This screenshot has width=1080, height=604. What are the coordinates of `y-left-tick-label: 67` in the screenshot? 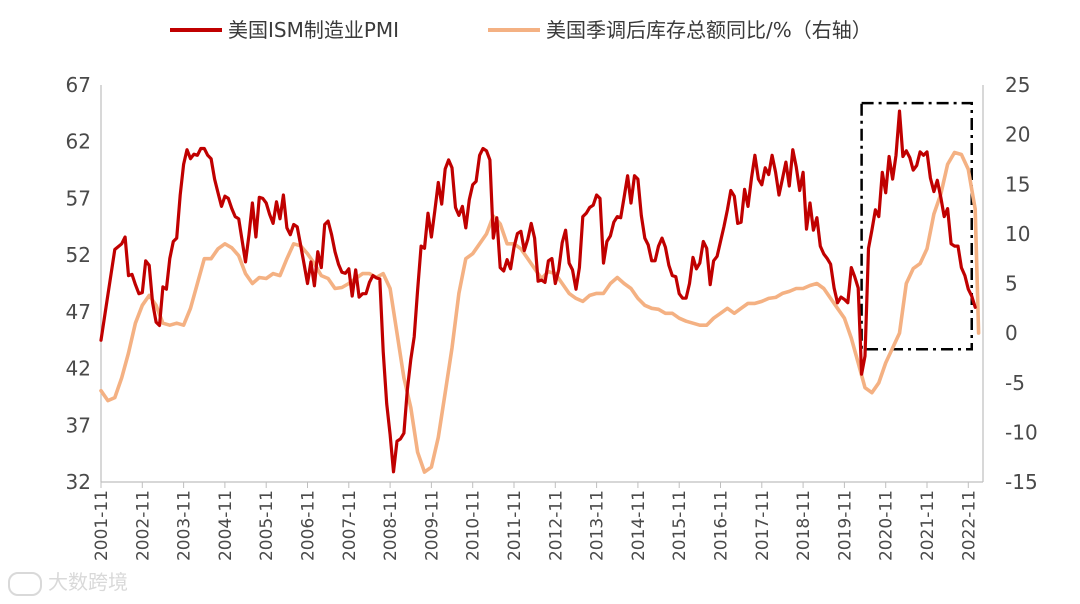 It's located at (78, 85).